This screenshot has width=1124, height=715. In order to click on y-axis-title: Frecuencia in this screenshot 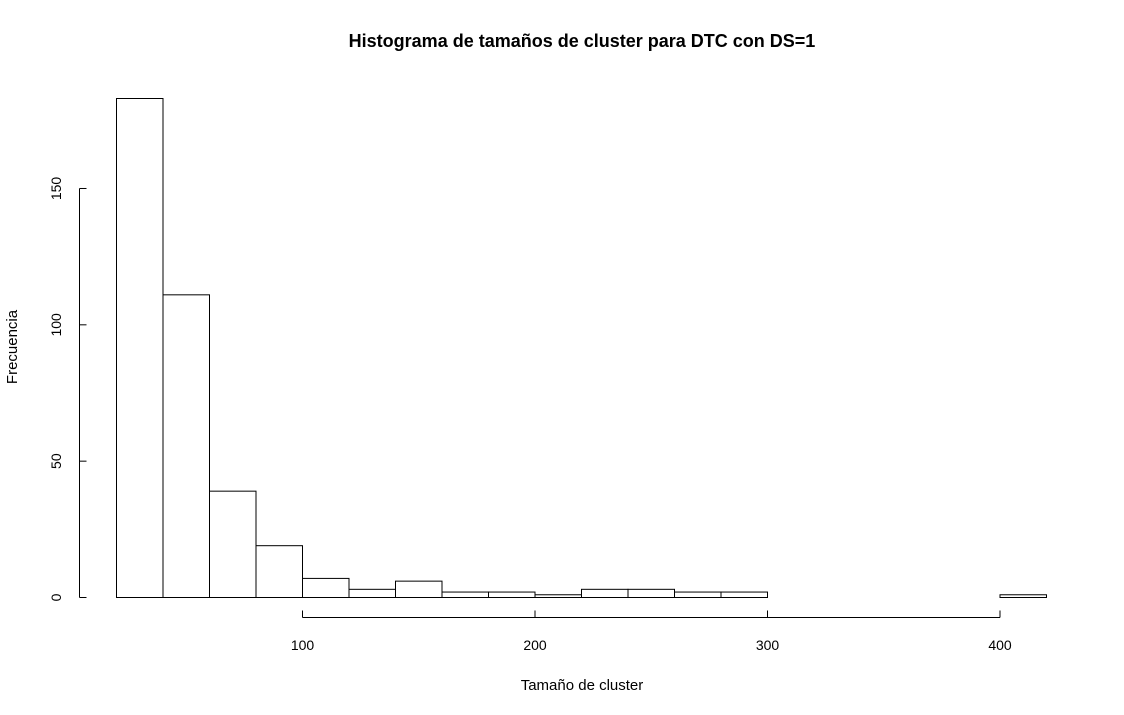, I will do `click(12, 346)`.